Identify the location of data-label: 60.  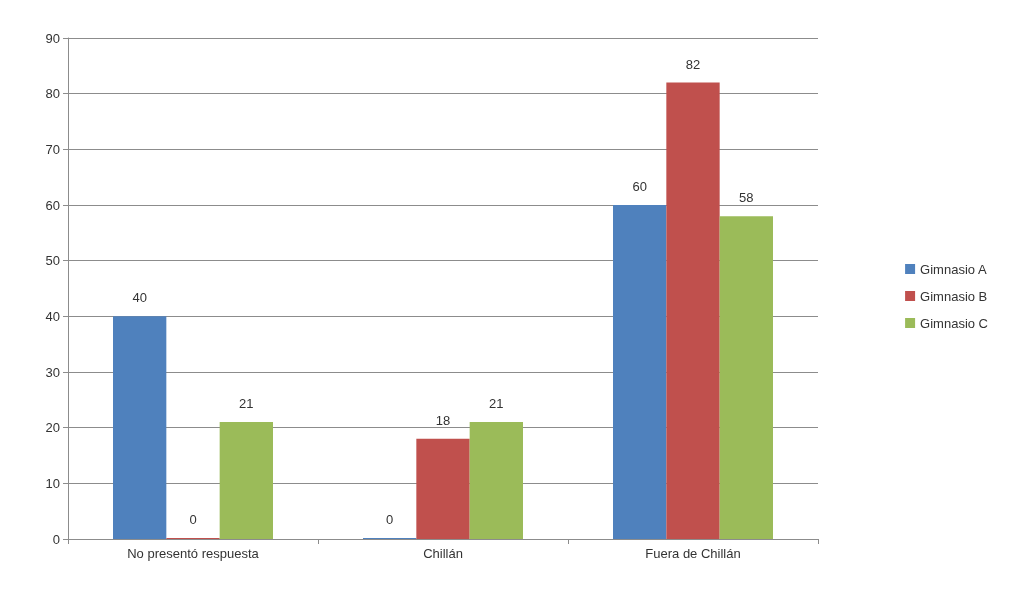
(639, 186).